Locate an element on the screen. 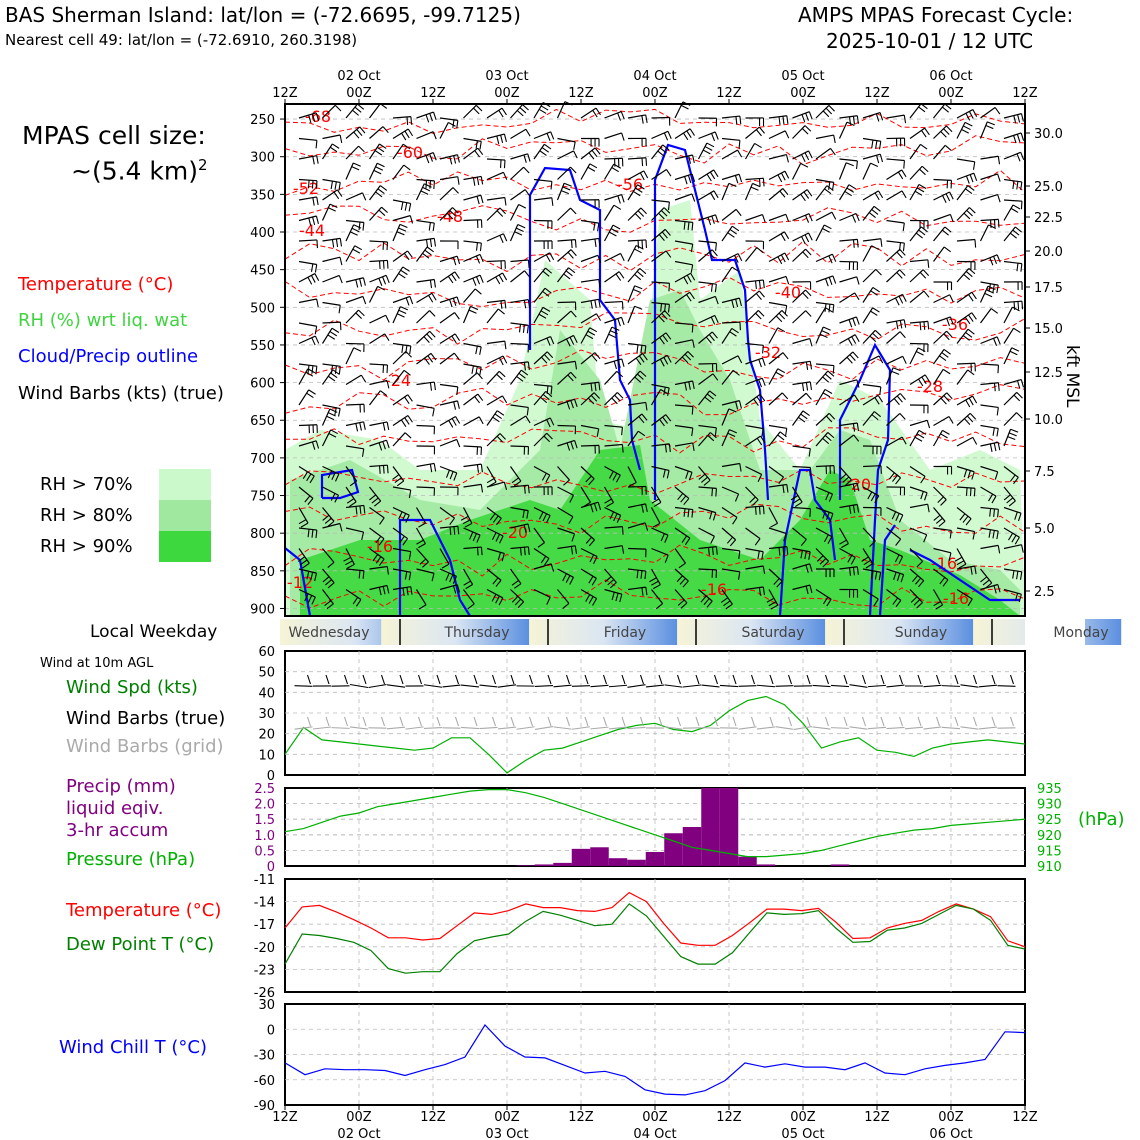 The height and width of the screenshot is (1140, 1140). pressure-label: Pressure (hPa) is located at coordinates (131, 859).